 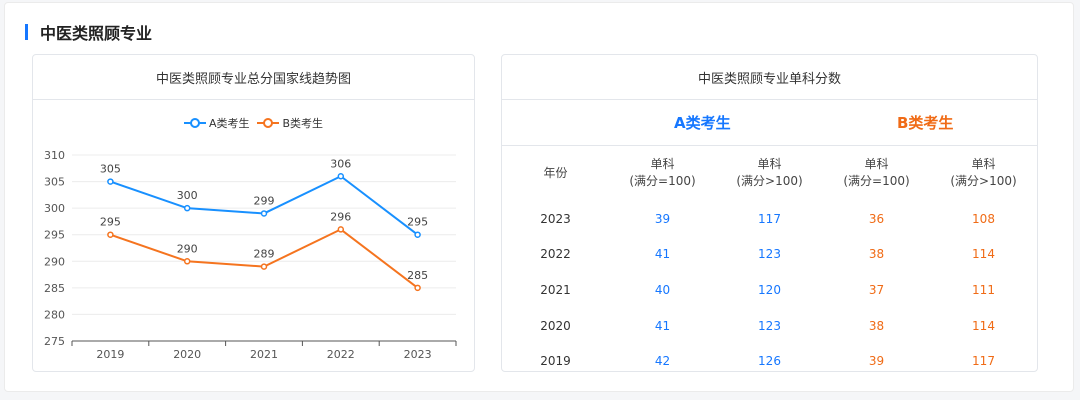 I want to click on legend-item-b: B类考生, so click(x=290, y=123).